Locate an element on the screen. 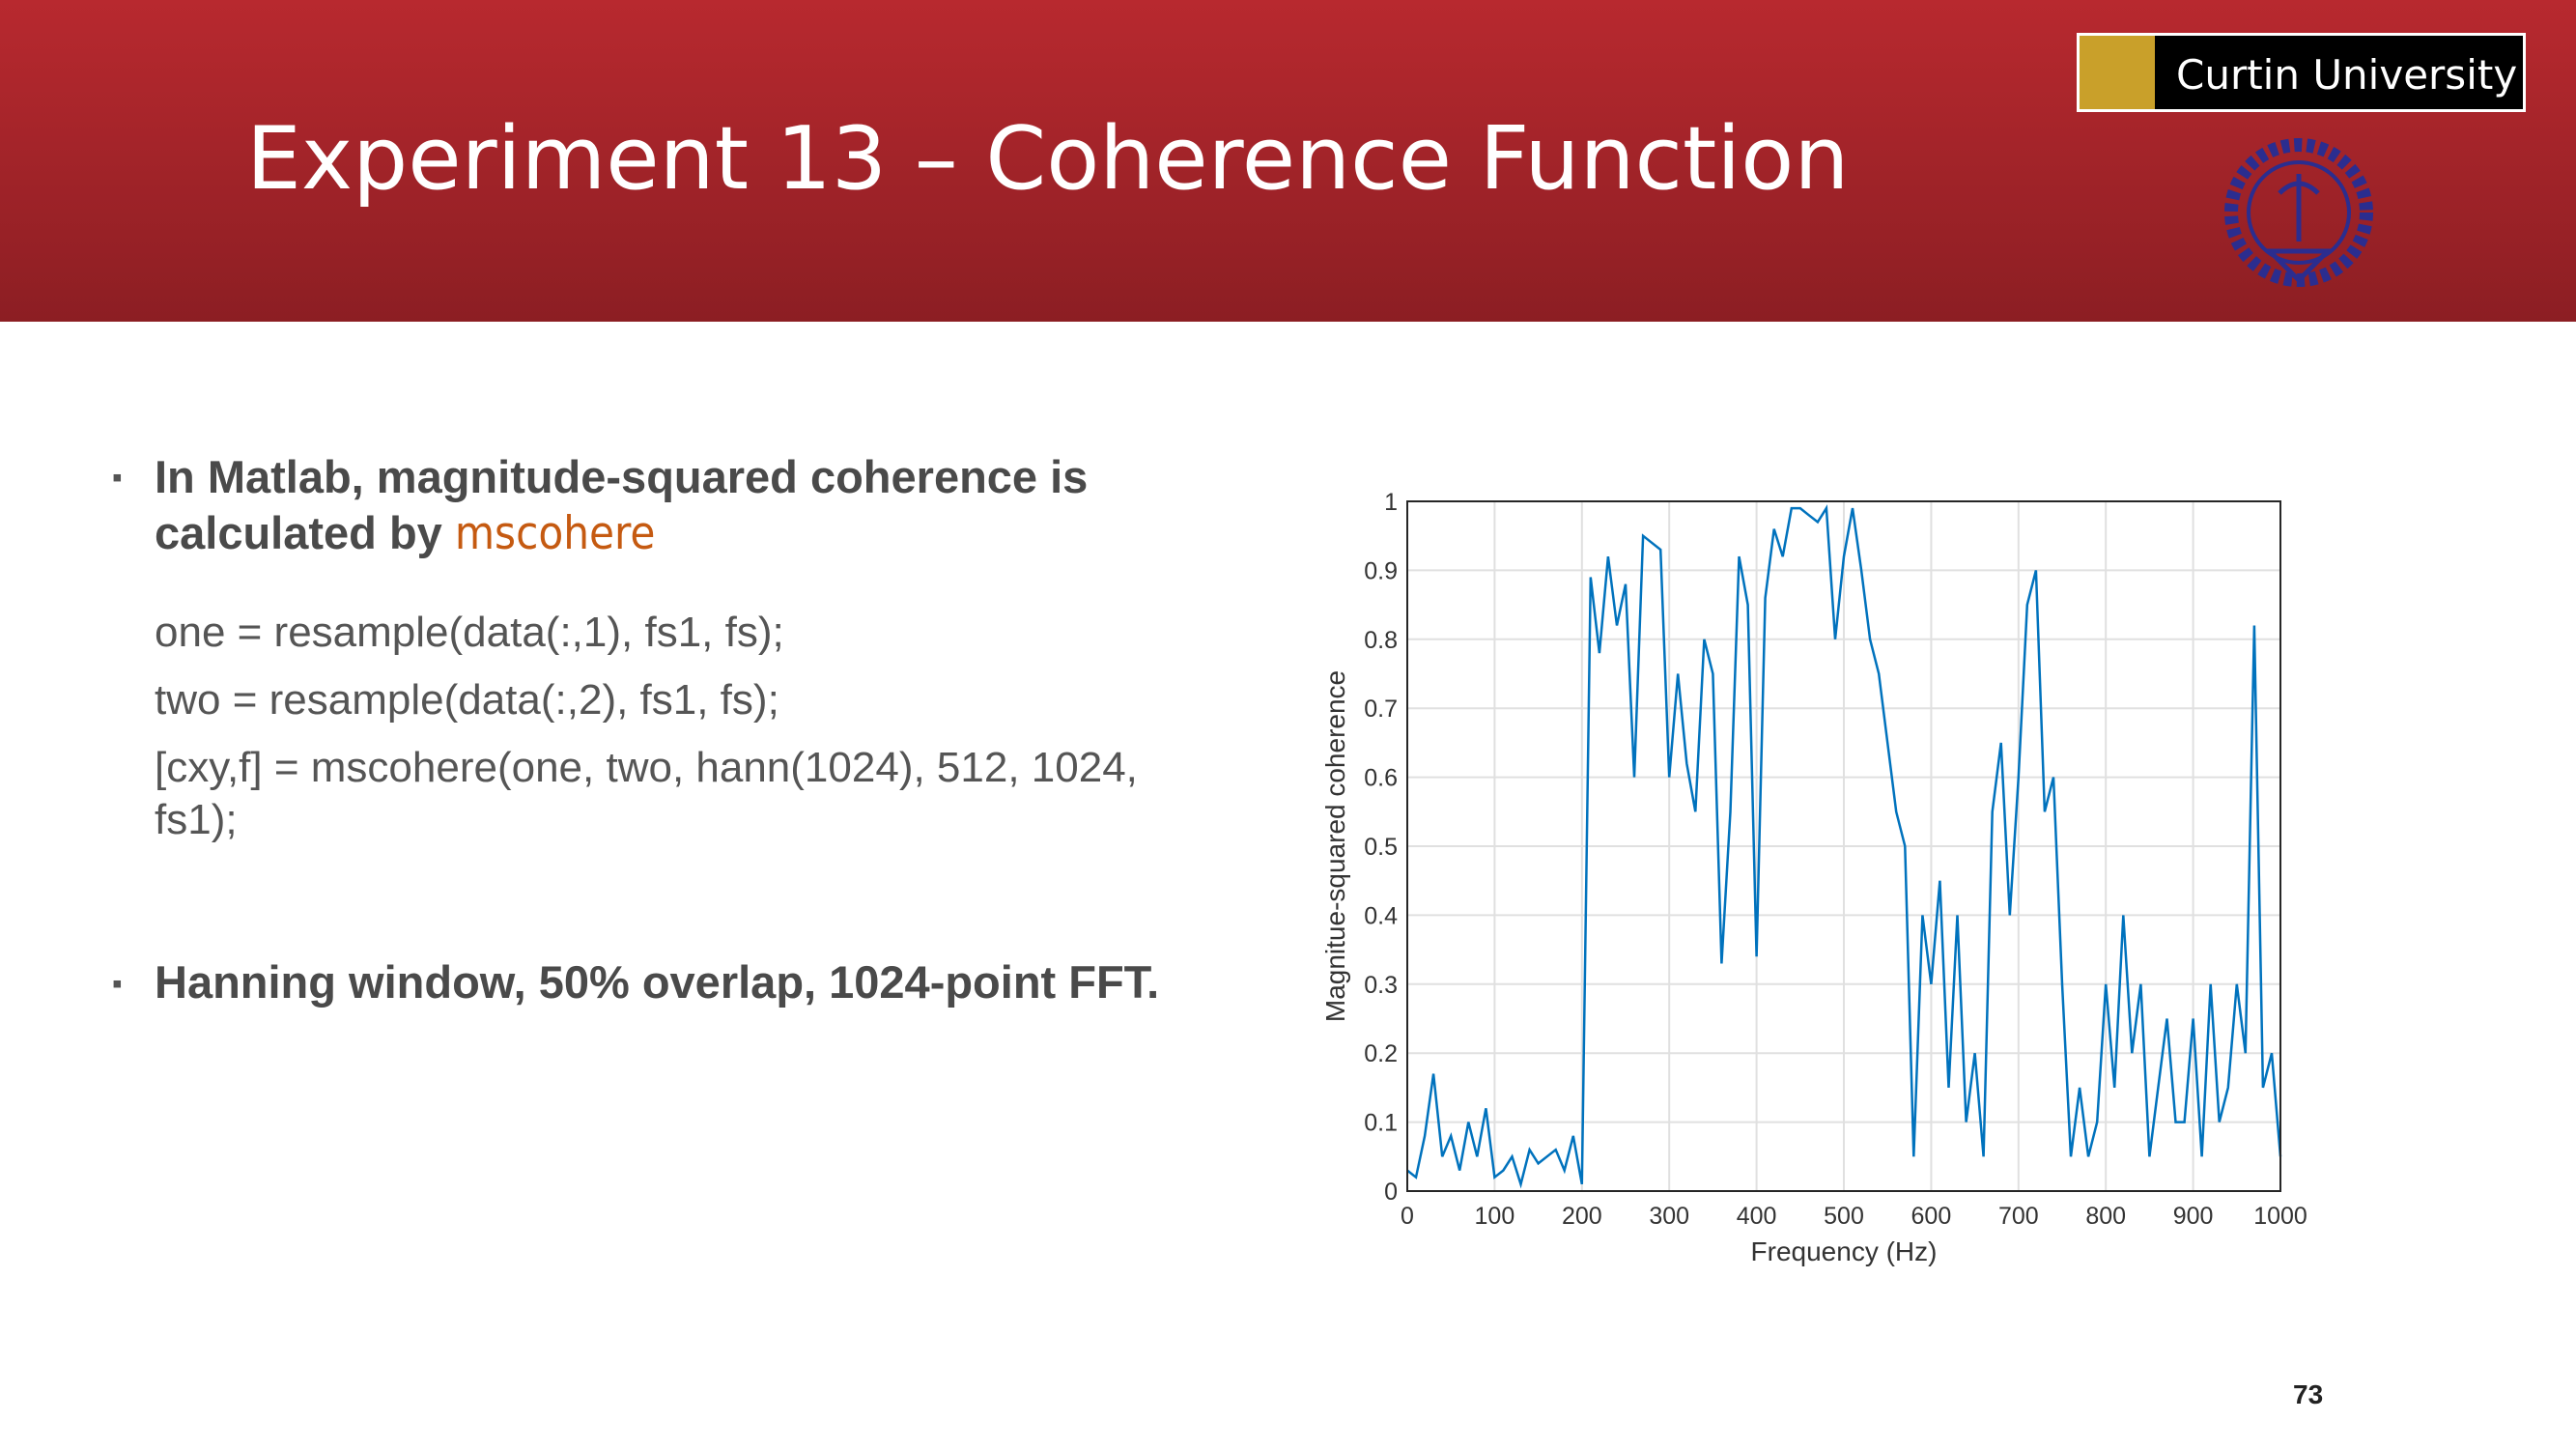 The height and width of the screenshot is (1449, 2576). x-tick-label: 300 is located at coordinates (1669, 1216).